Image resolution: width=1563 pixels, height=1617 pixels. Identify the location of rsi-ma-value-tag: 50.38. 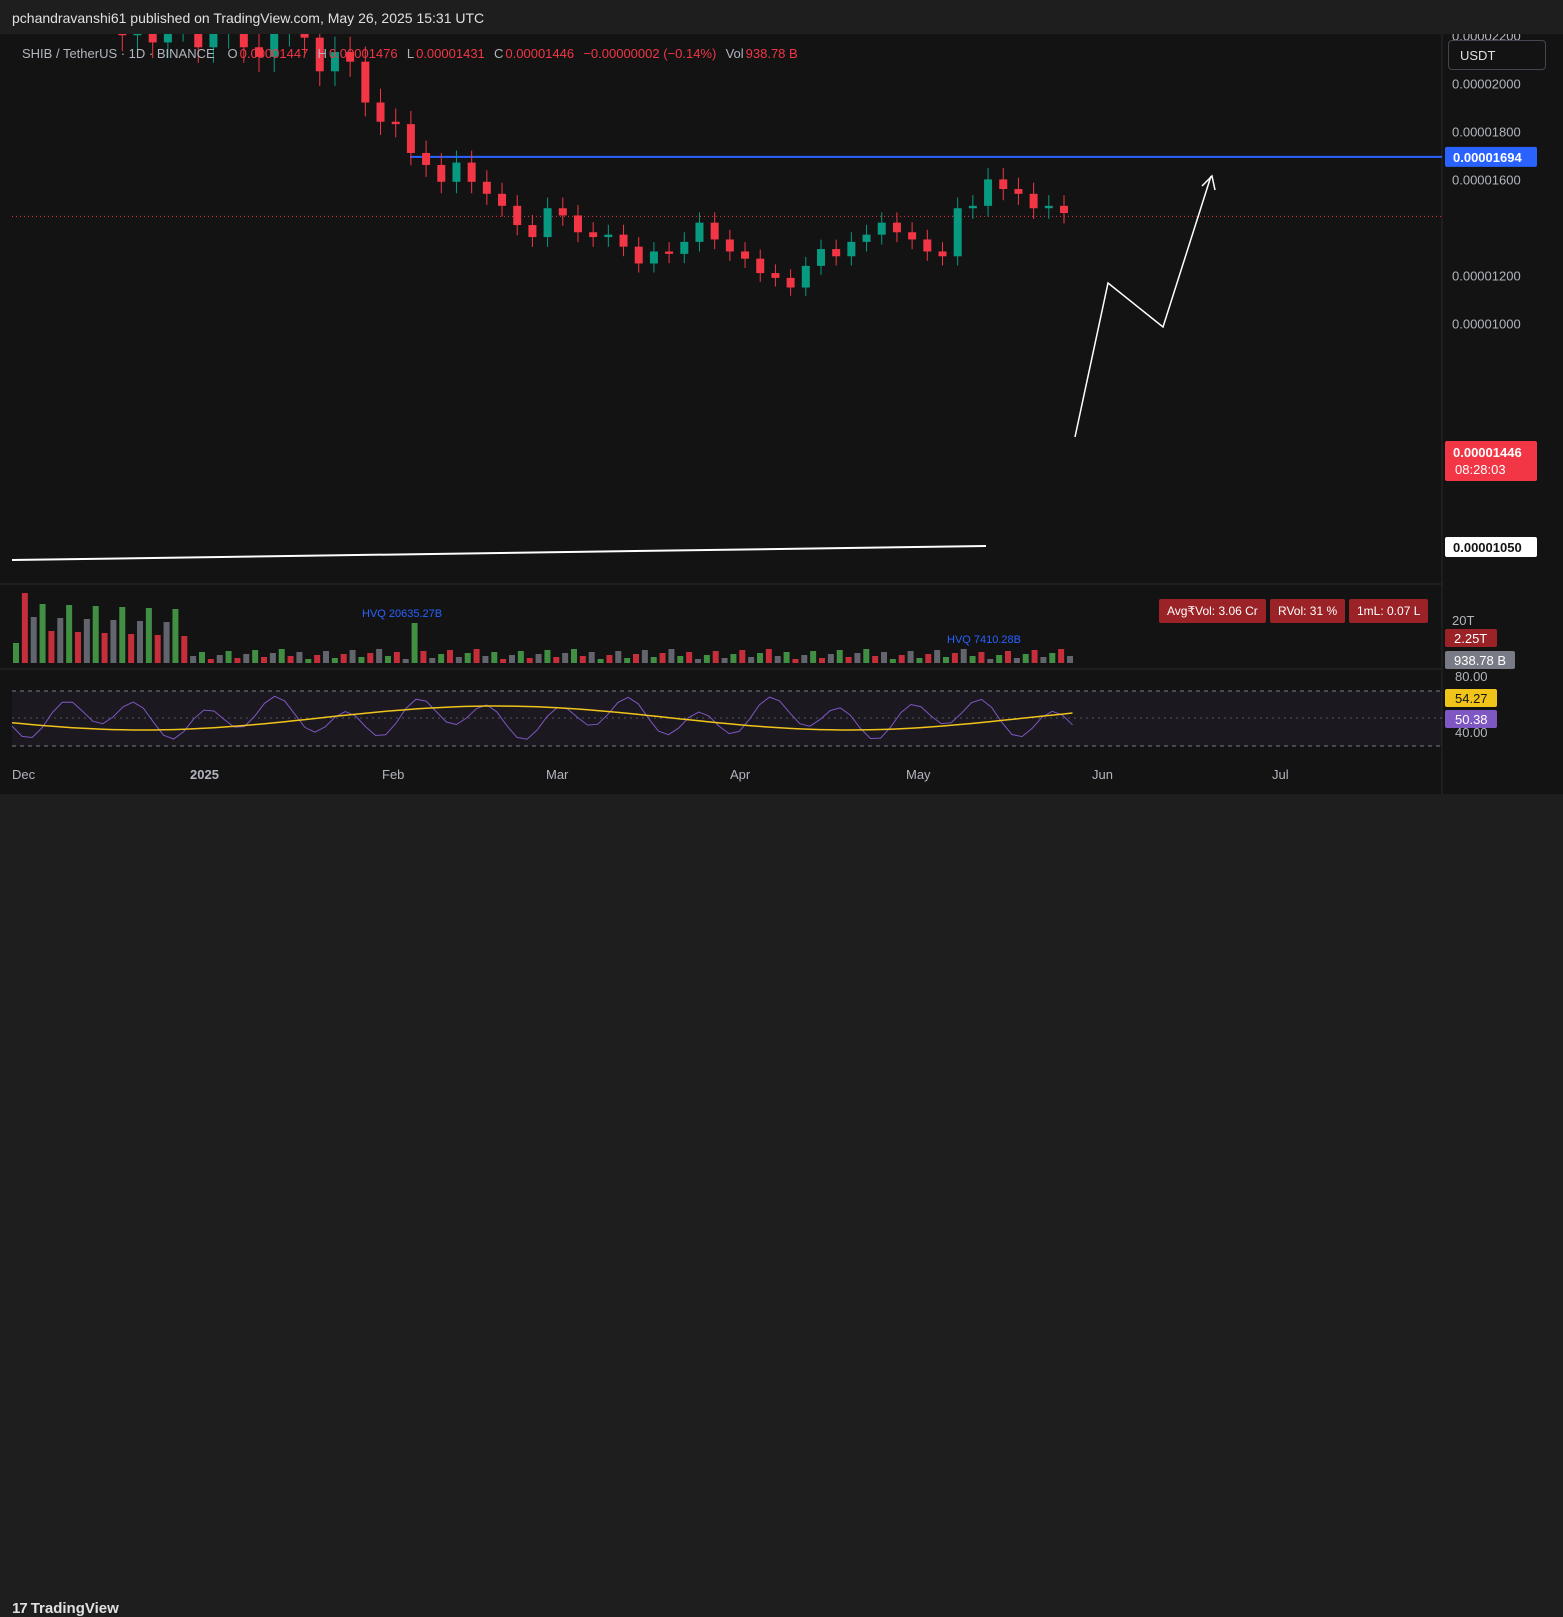
(1471, 719).